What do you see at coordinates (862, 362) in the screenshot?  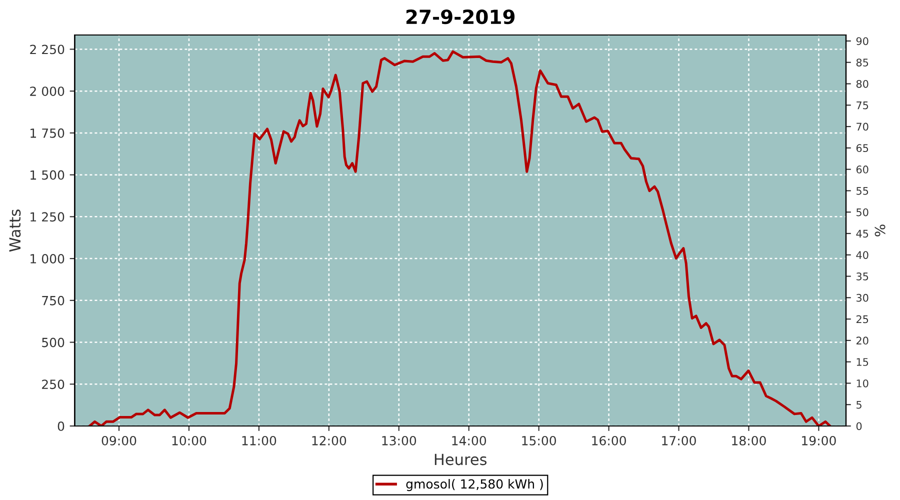 I see `y2-tick-label: 15` at bounding box center [862, 362].